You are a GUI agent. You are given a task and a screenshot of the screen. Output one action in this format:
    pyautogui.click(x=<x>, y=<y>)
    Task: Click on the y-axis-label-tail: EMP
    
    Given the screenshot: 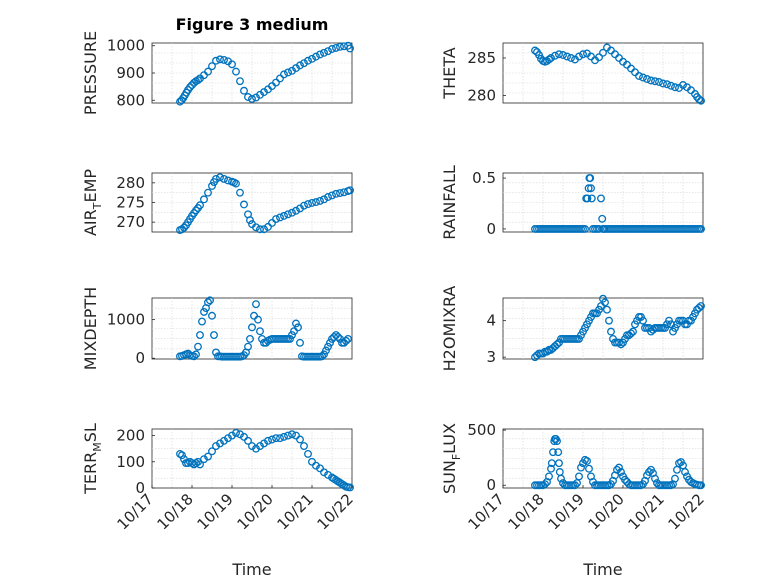 What is the action you would take?
    pyautogui.click(x=90, y=186)
    